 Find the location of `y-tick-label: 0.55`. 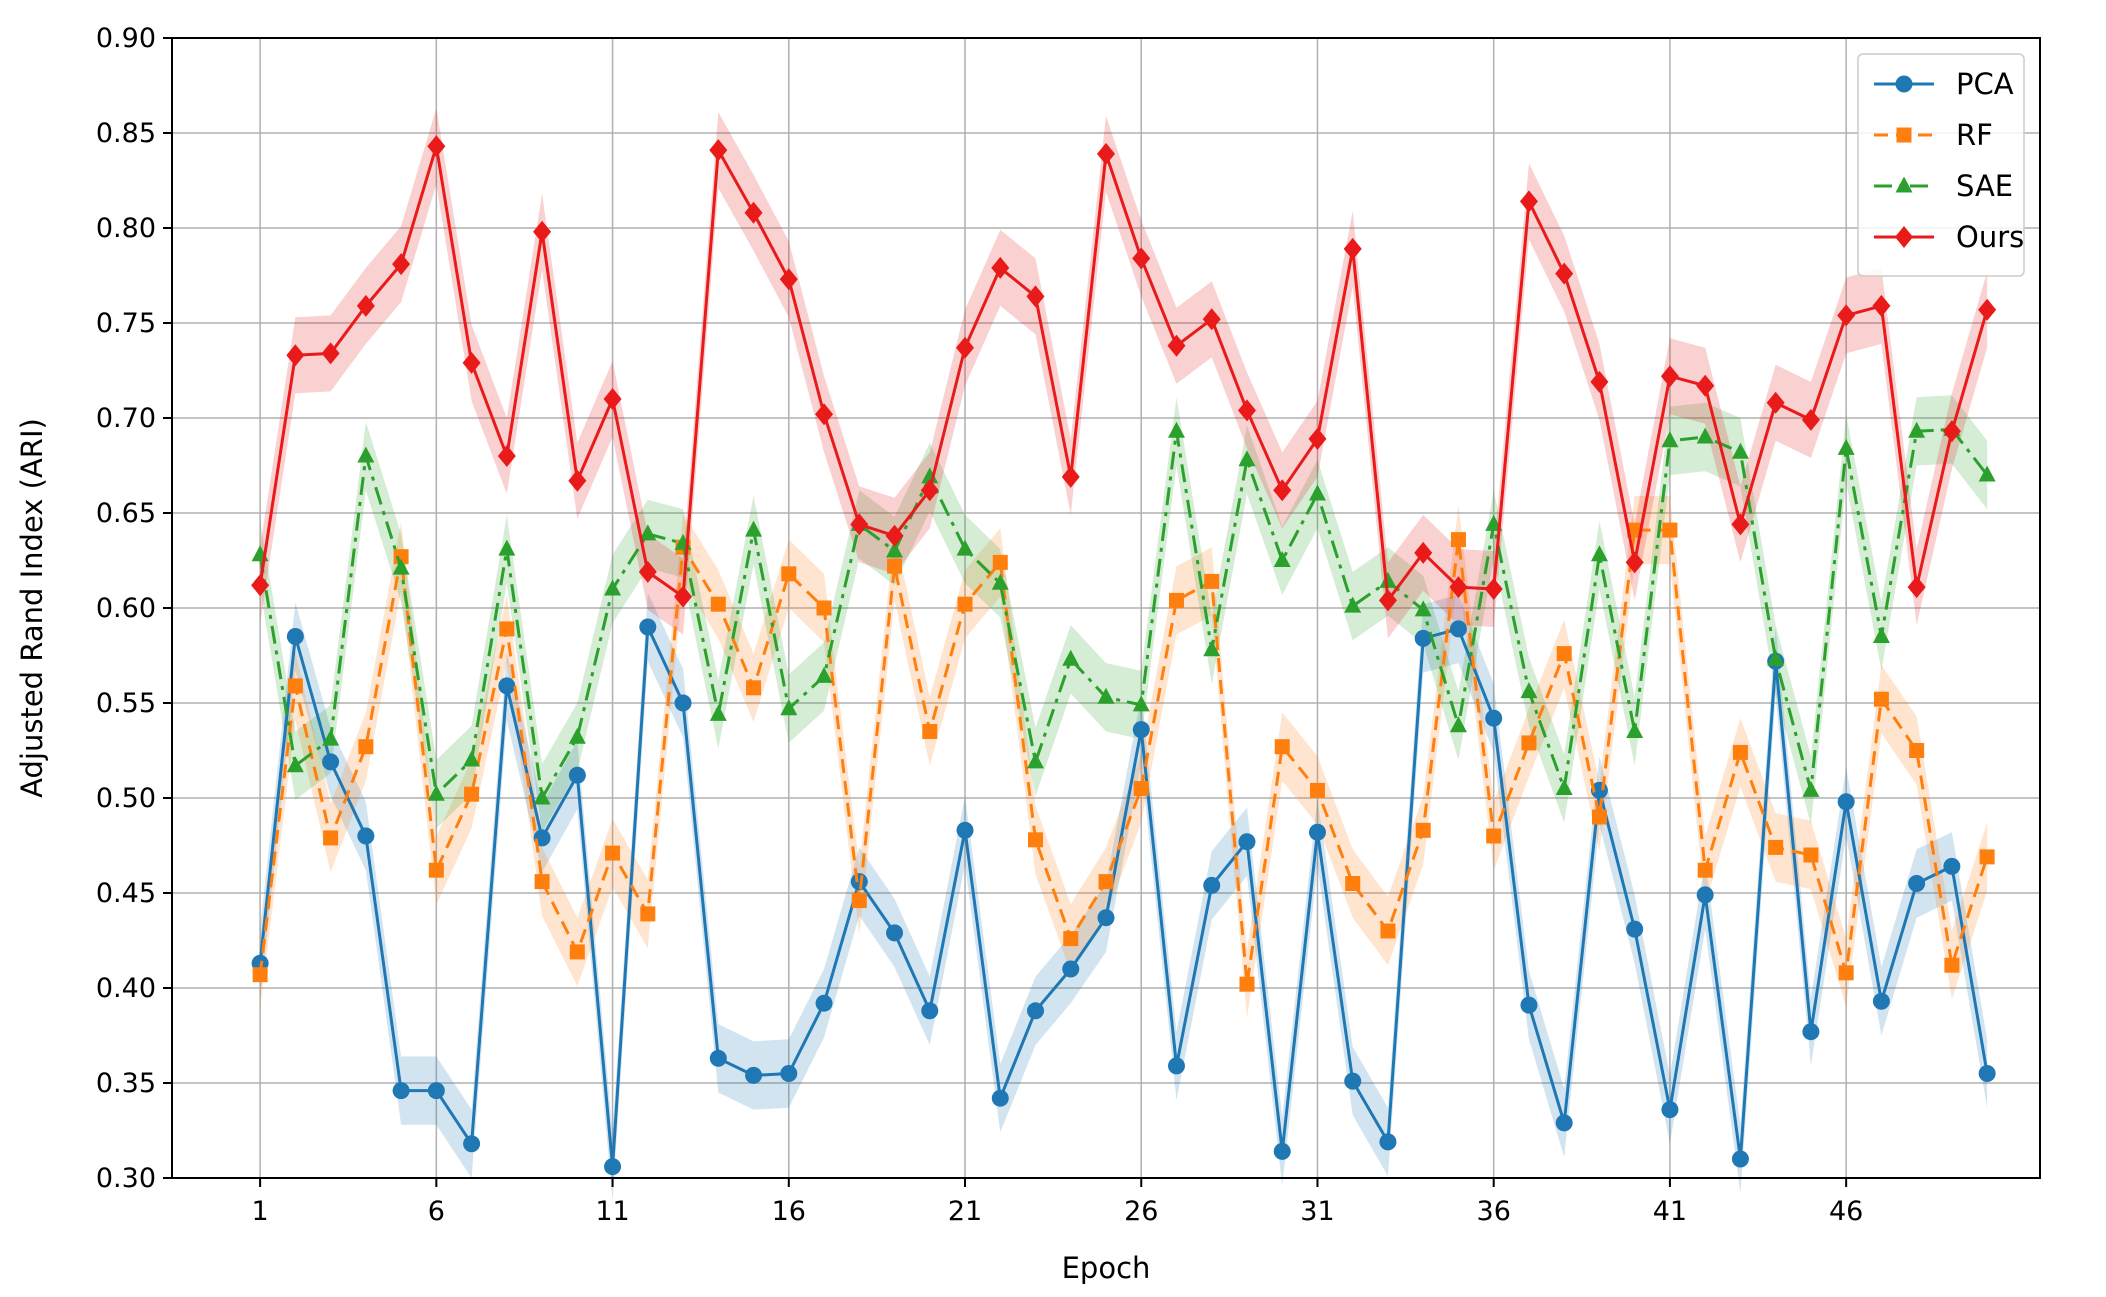

y-tick-label: 0.55 is located at coordinates (126, 703).